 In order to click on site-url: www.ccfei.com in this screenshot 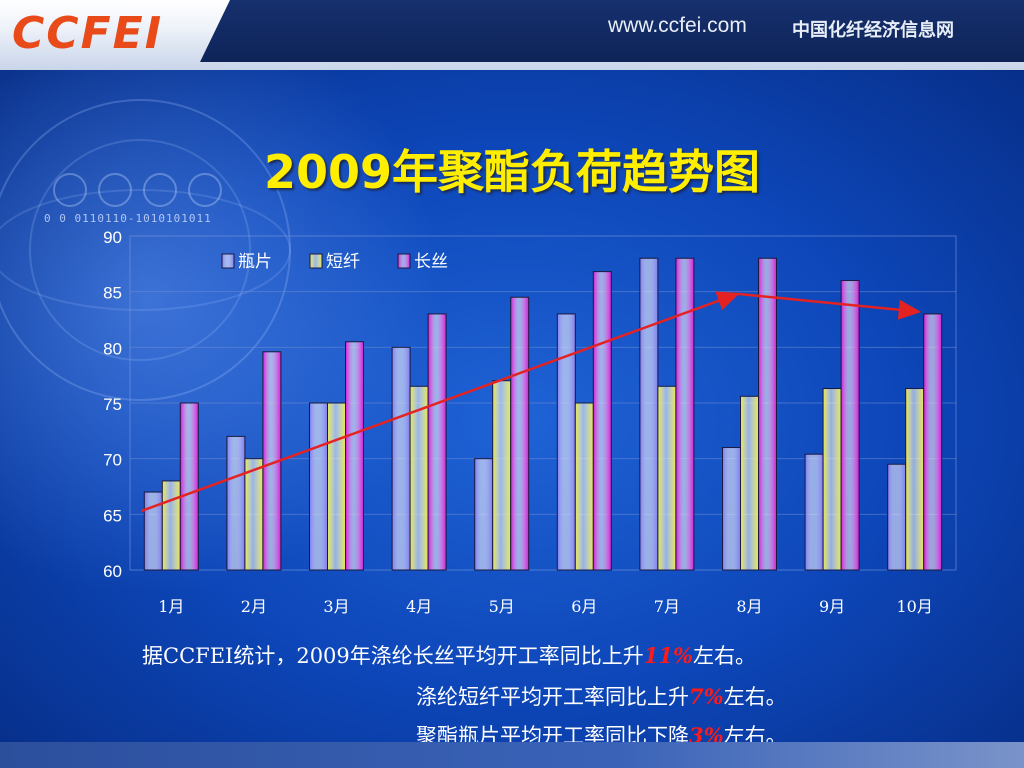, I will do `click(677, 25)`.